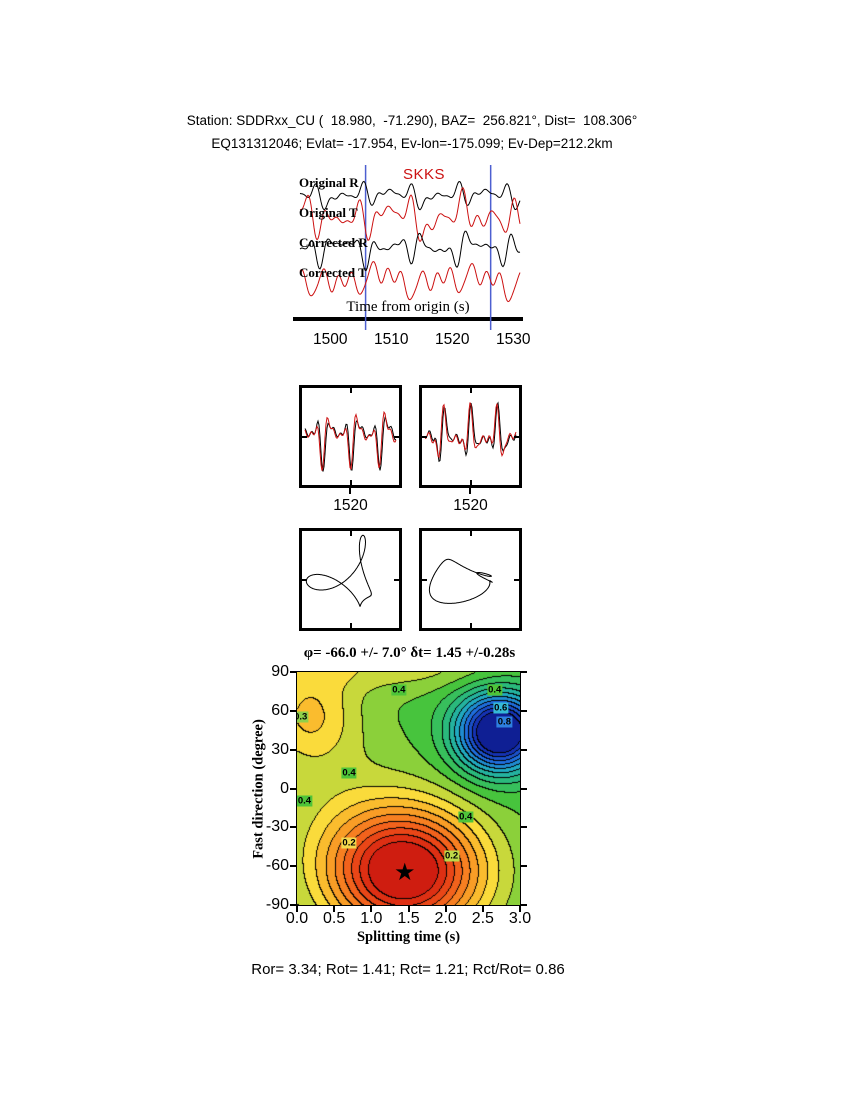 Image resolution: width=850 pixels, height=1100 pixels. I want to click on time-tick-label: 1520, so click(452, 339).